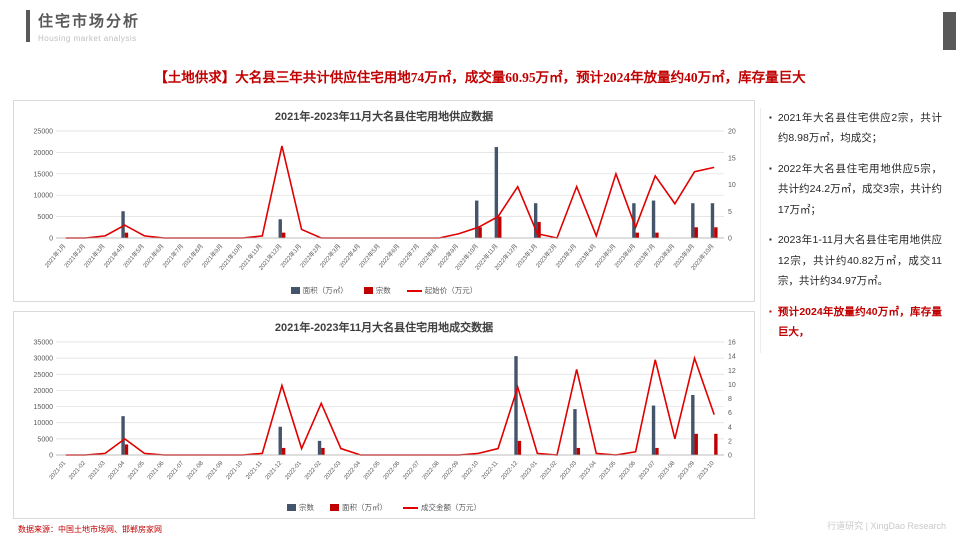 The width and height of the screenshot is (960, 540). I want to click on svg-text: 2023-09, so click(686, 470).